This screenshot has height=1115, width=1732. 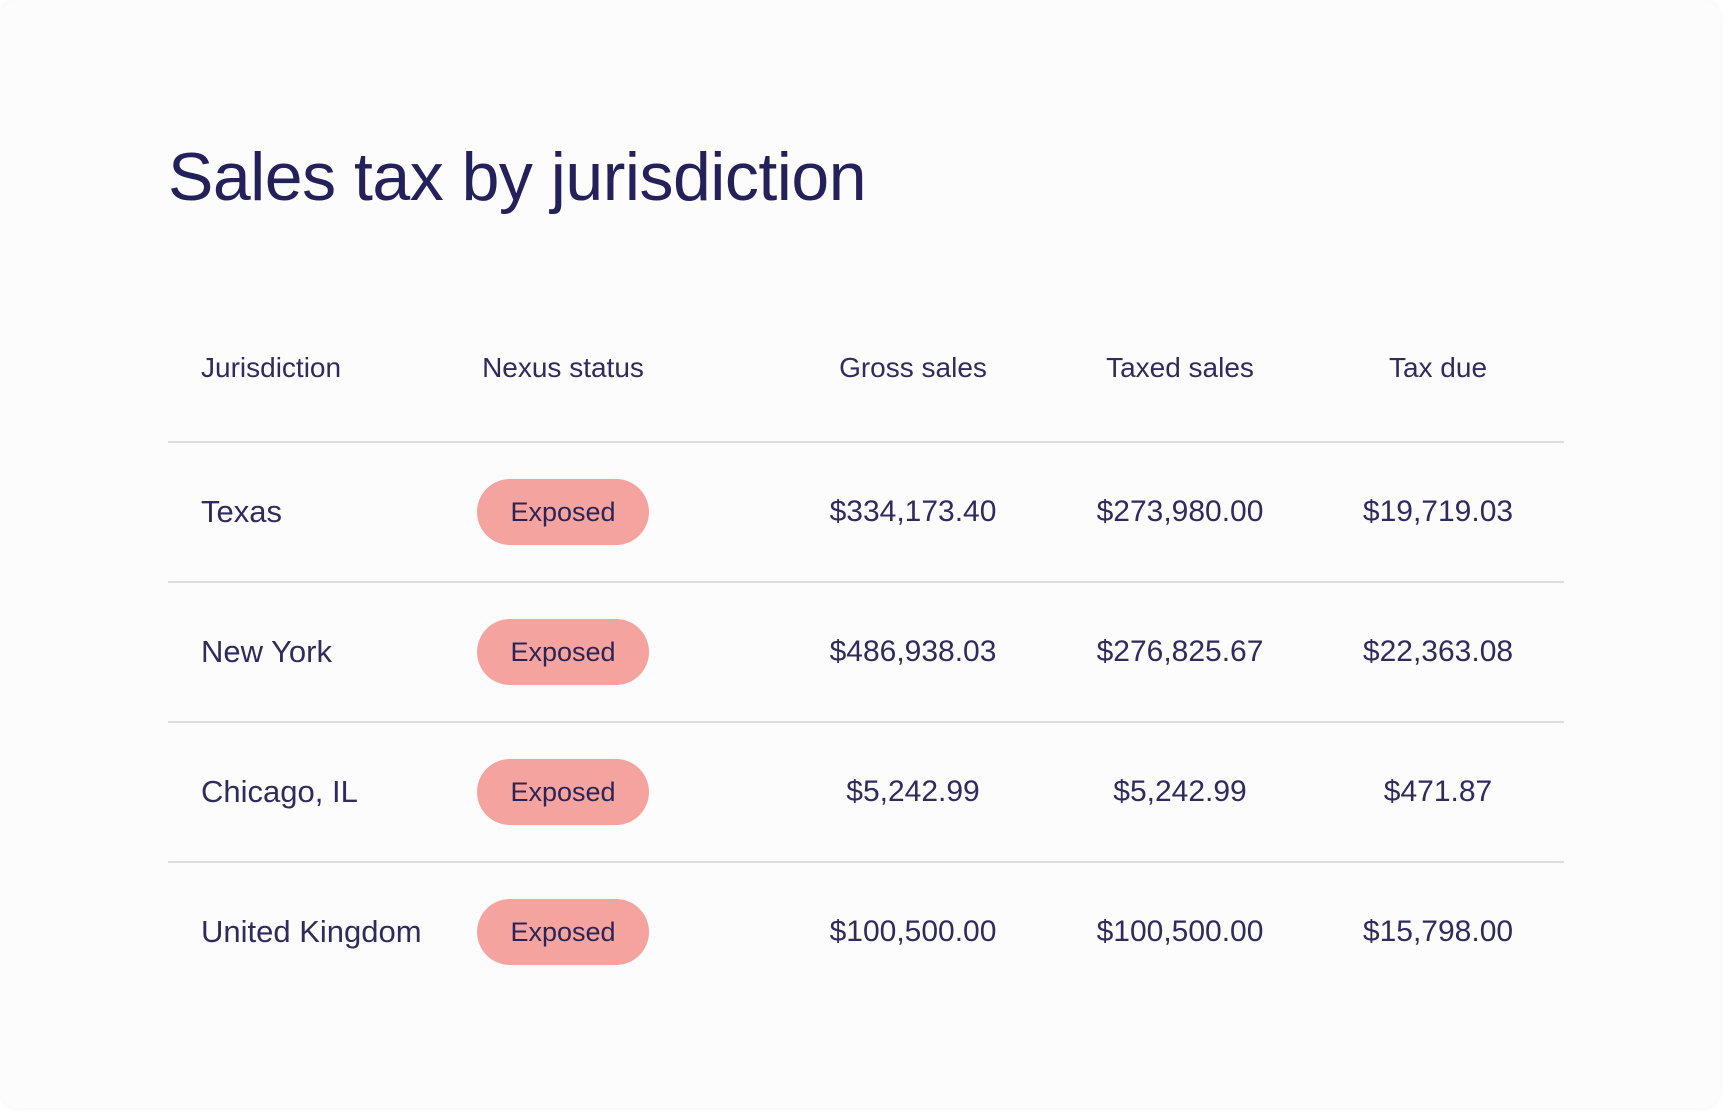 What do you see at coordinates (266, 651) in the screenshot?
I see `jurisdiction-cell: New York` at bounding box center [266, 651].